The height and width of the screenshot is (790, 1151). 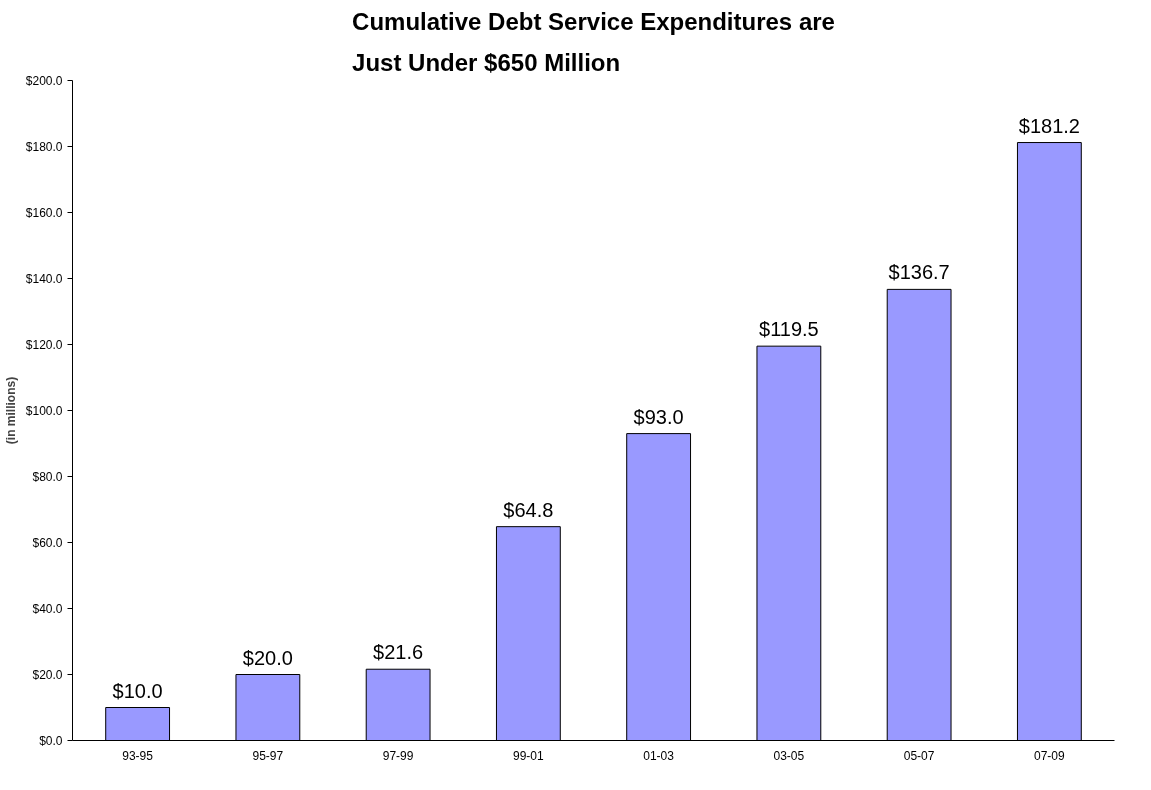 What do you see at coordinates (1049, 125) in the screenshot?
I see `data-label: $181.2` at bounding box center [1049, 125].